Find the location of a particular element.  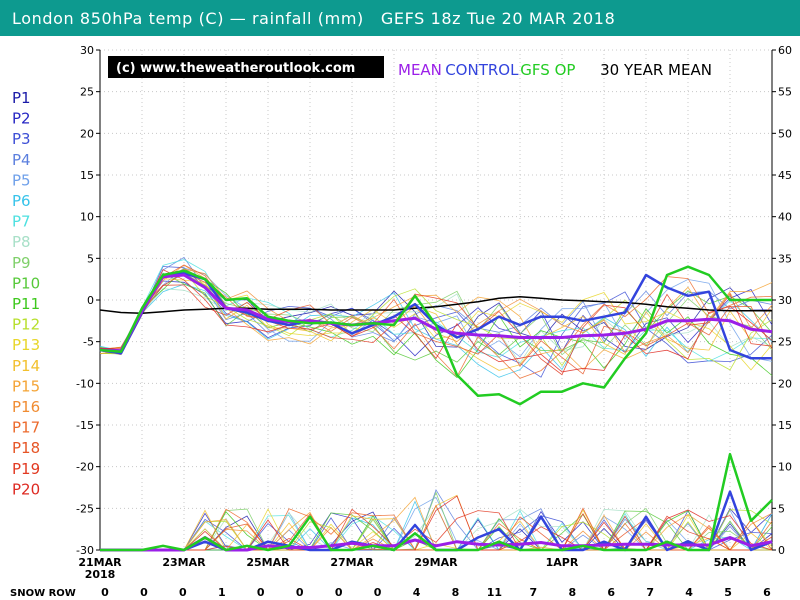

left-tick-label: -30 is located at coordinates (85, 550).